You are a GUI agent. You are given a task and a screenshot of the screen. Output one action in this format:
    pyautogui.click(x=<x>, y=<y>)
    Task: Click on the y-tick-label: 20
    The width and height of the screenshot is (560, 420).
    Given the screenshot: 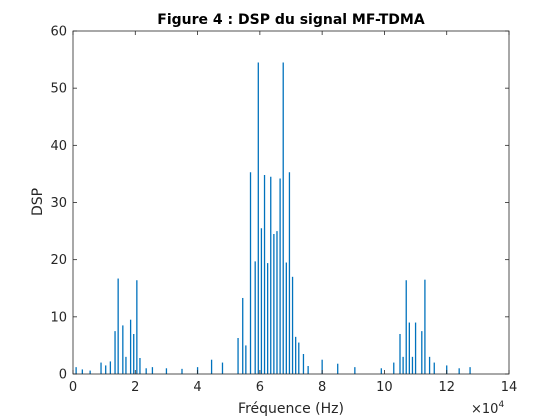 What is the action you would take?
    pyautogui.click(x=58, y=260)
    